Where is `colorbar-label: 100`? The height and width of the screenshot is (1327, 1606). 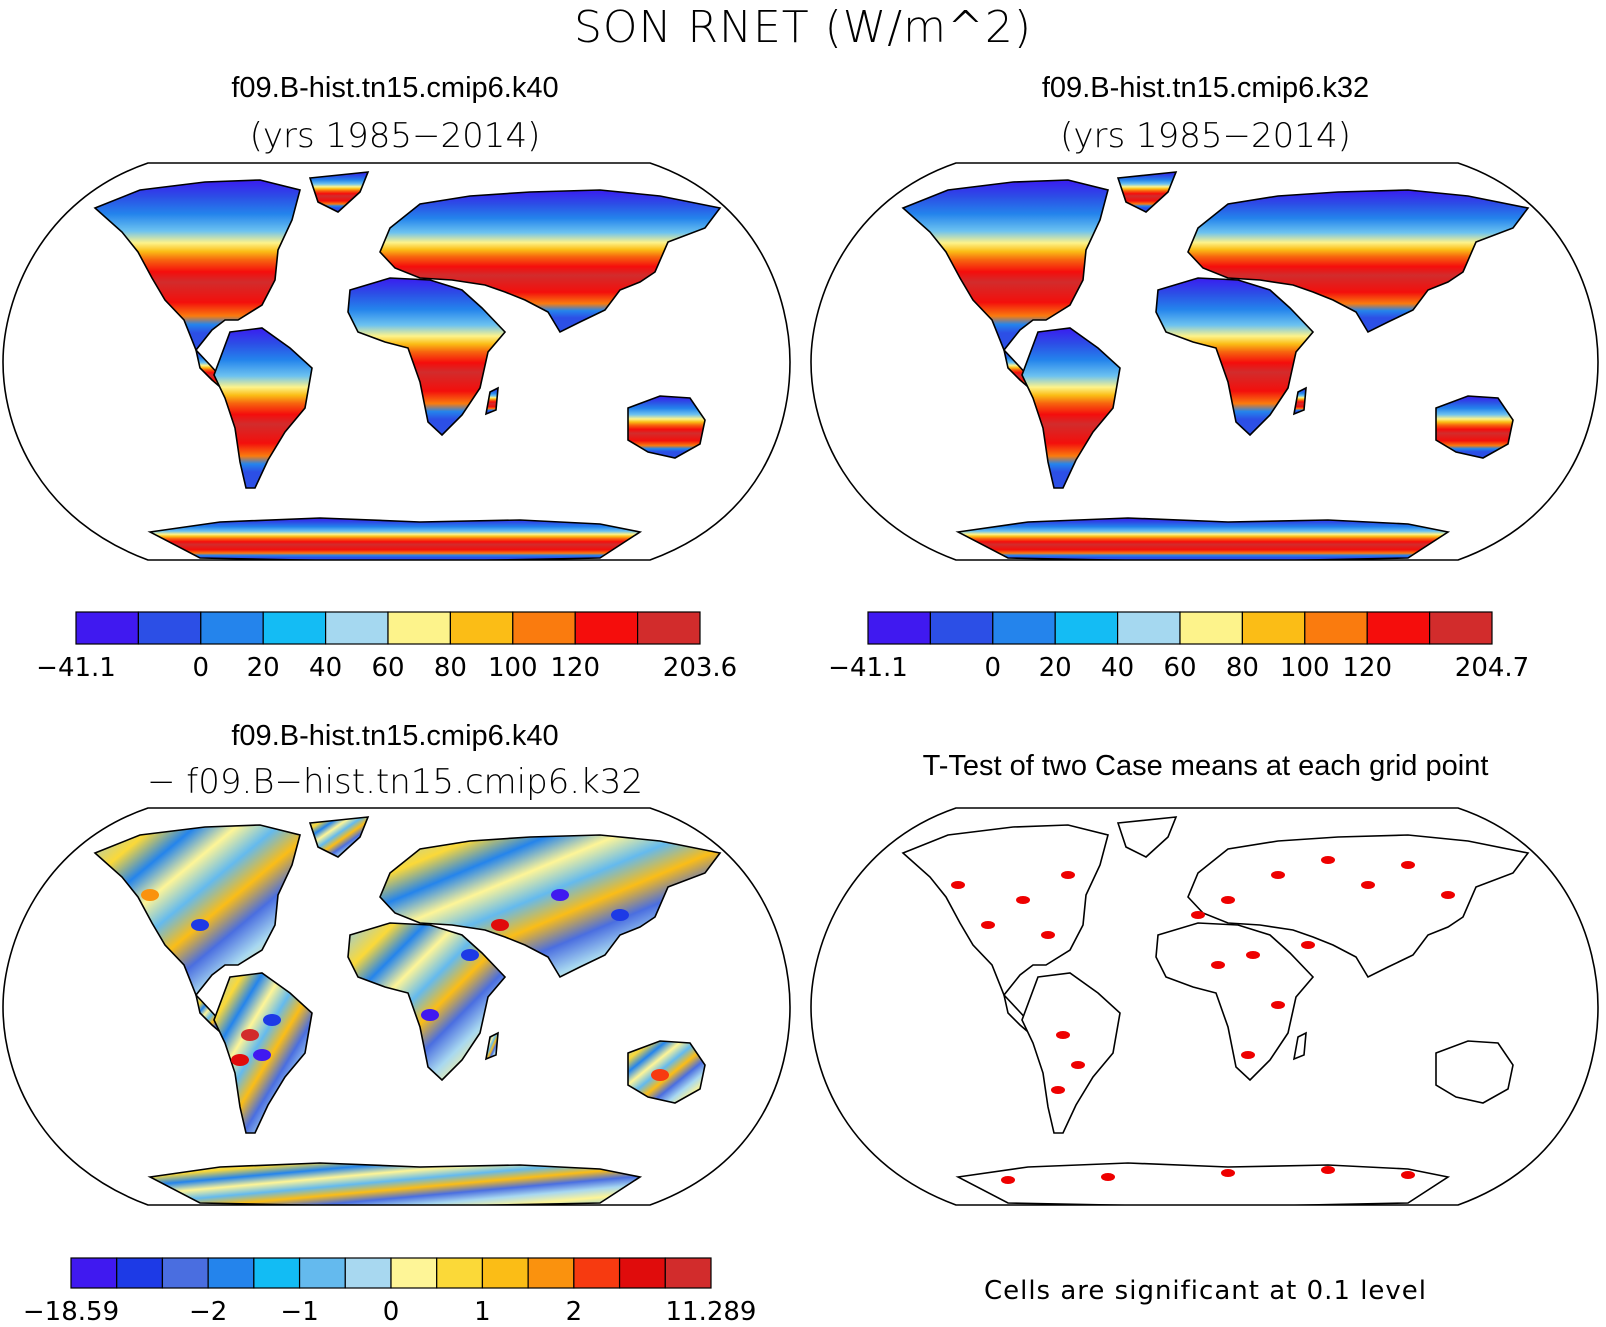
colorbar-label: 100 is located at coordinates (1305, 668).